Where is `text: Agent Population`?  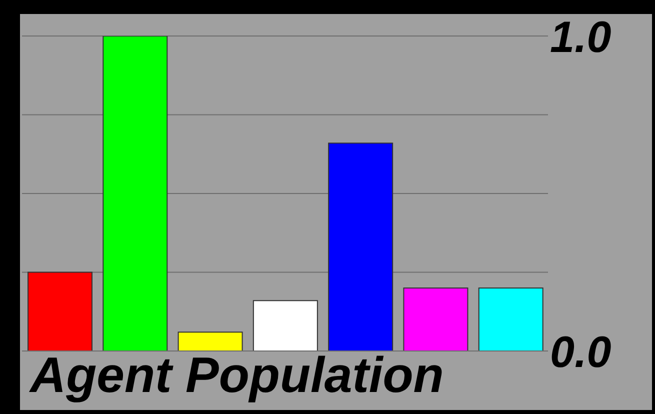
text: Agent Population is located at coordinates (237, 375).